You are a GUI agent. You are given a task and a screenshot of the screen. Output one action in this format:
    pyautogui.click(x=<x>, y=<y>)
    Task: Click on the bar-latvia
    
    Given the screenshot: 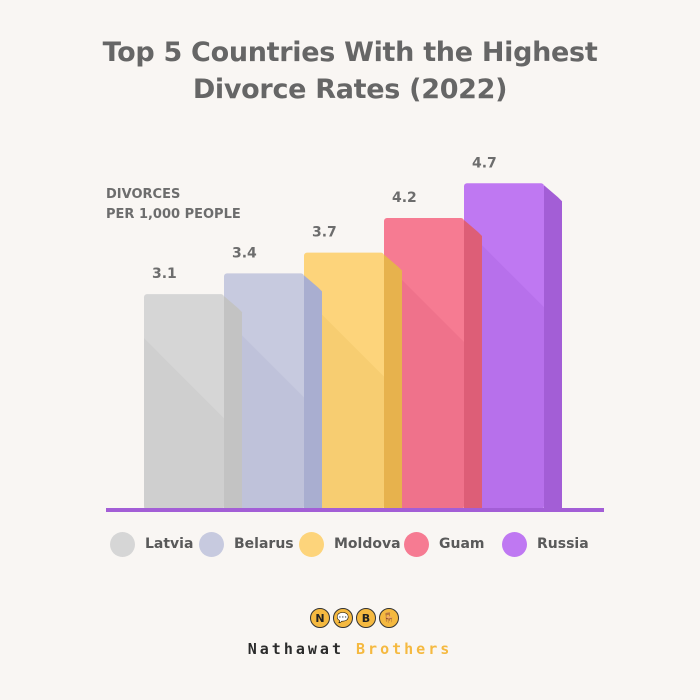 What is the action you would take?
    pyautogui.click(x=193, y=401)
    